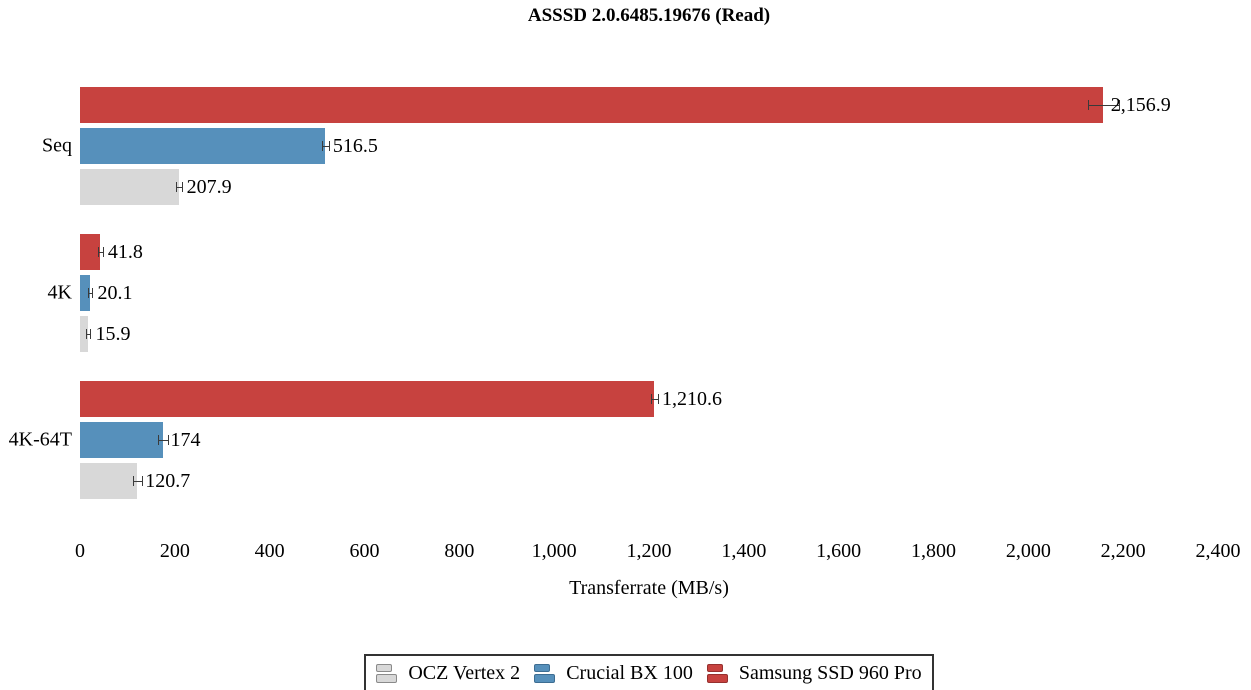 The image size is (1251, 690). I want to click on category-label-4k: 4K, so click(59, 292).